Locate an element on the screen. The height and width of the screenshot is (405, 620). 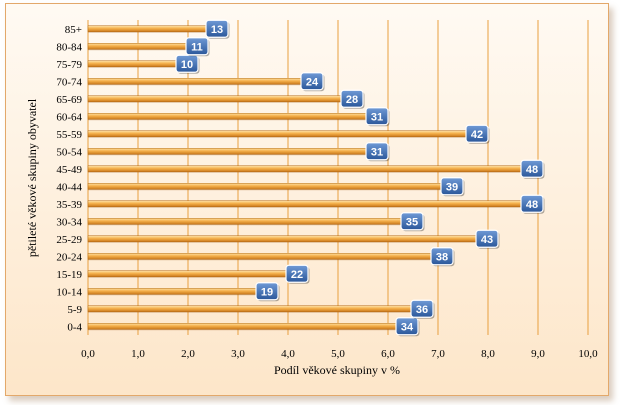
y-tick-label: 80-84 is located at coordinates (69, 47).